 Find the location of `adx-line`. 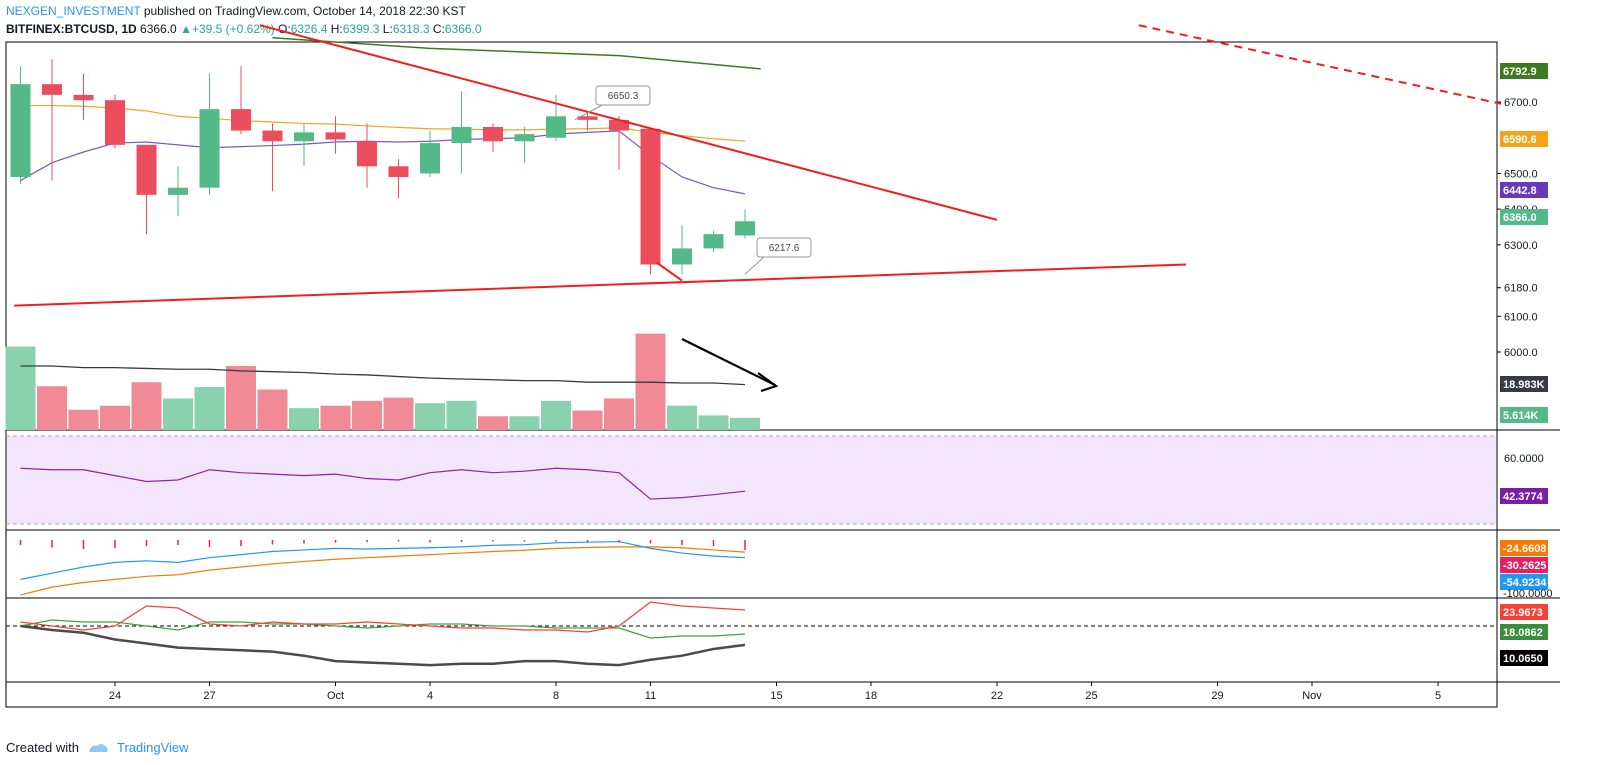

adx-line is located at coordinates (383, 645).